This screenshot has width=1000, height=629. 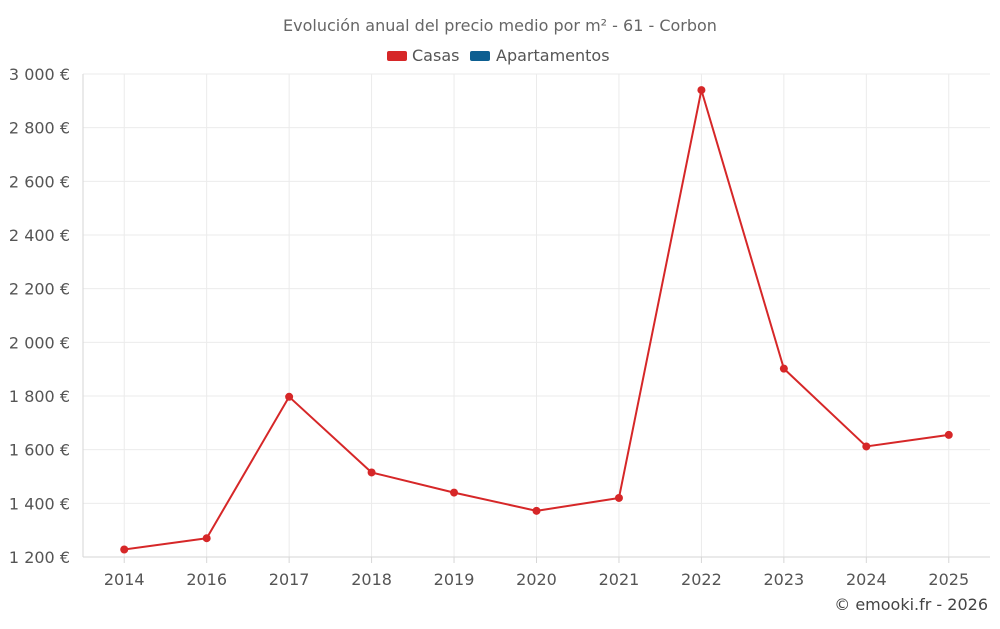 I want to click on legend-item-apartamentos: Apartamentos, so click(x=540, y=55).